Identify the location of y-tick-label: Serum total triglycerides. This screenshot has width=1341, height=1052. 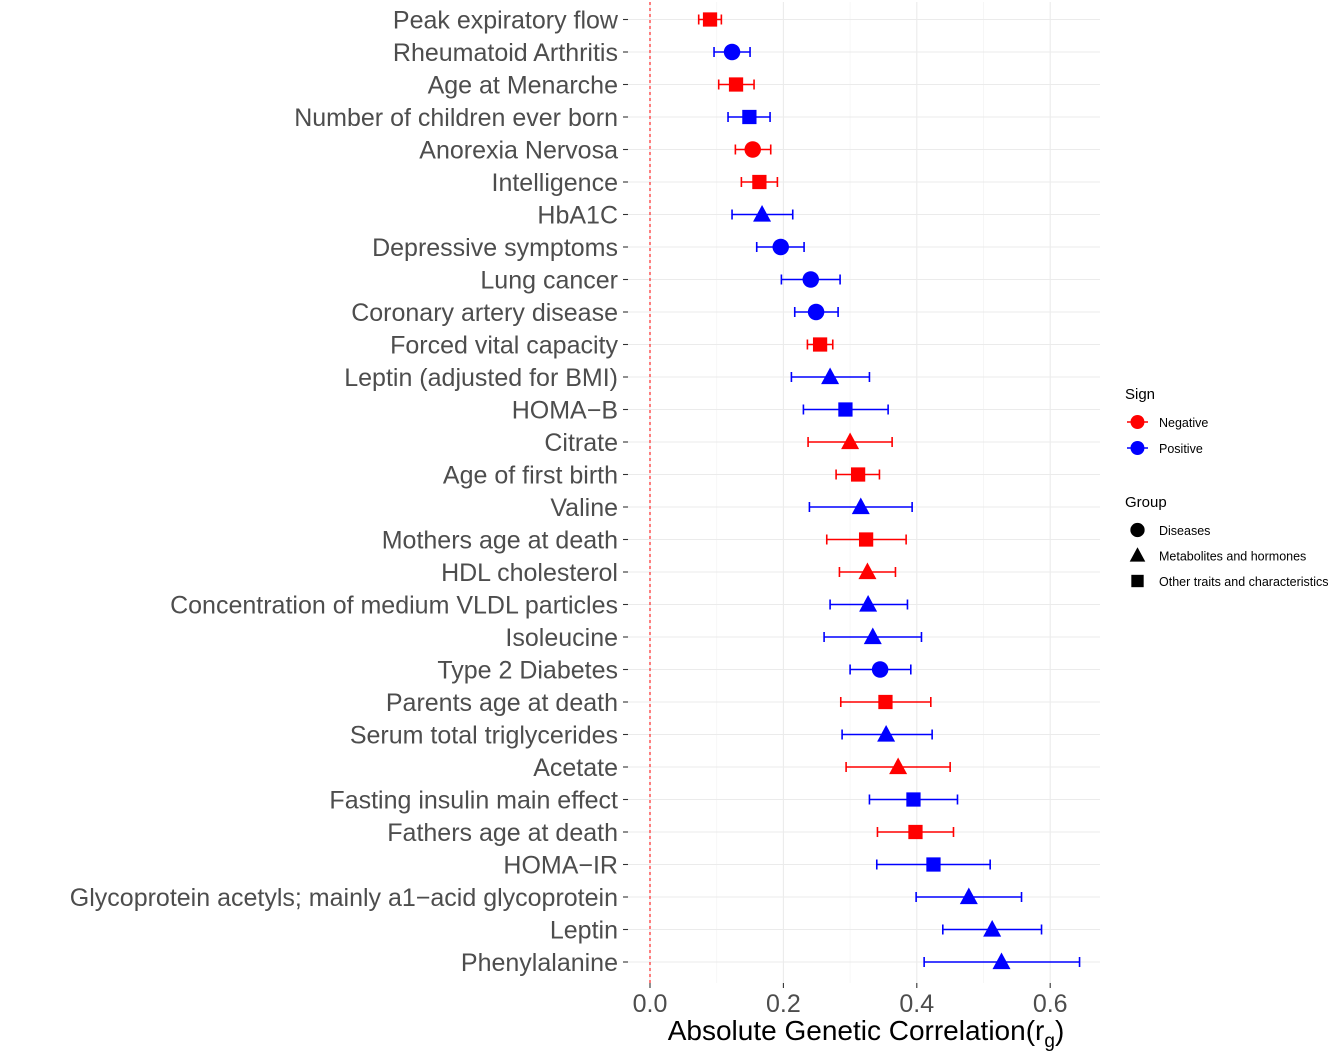
(484, 736).